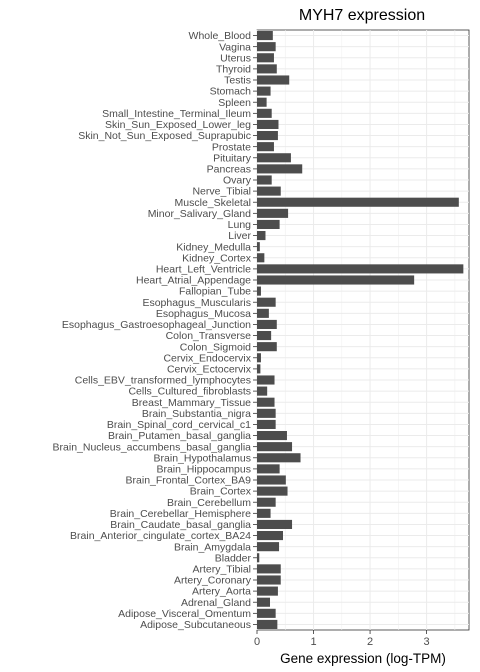  I want to click on category-label: Artery_Tibial, so click(221, 569).